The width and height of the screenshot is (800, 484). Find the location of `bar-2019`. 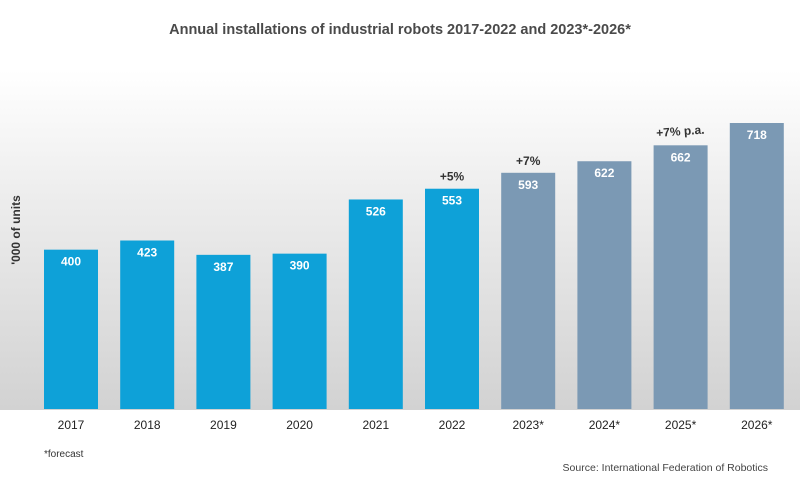

bar-2019 is located at coordinates (223, 331).